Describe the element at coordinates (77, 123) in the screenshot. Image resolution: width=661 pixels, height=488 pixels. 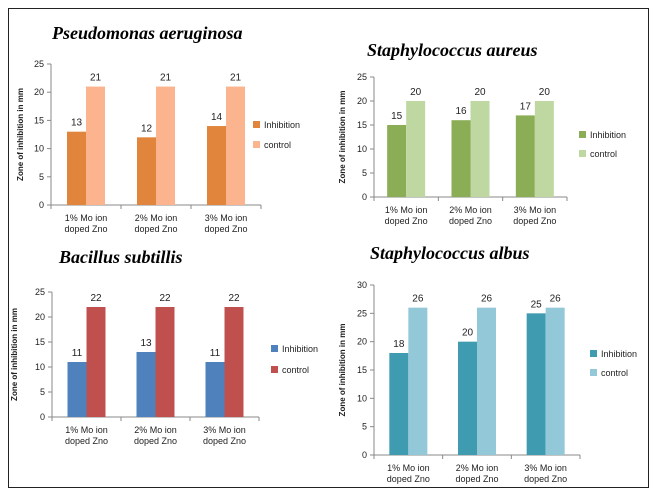
I see `data-label: 13` at that location.